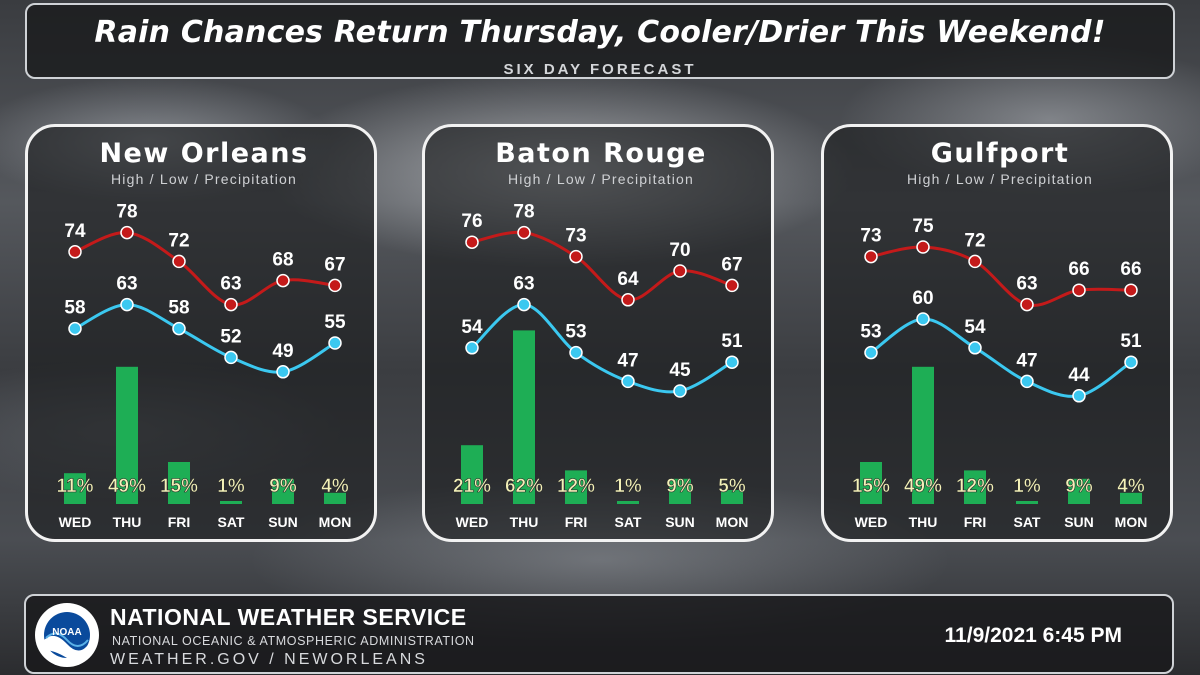  Describe the element at coordinates (680, 370) in the screenshot. I see `low-temp-label: 45` at that location.